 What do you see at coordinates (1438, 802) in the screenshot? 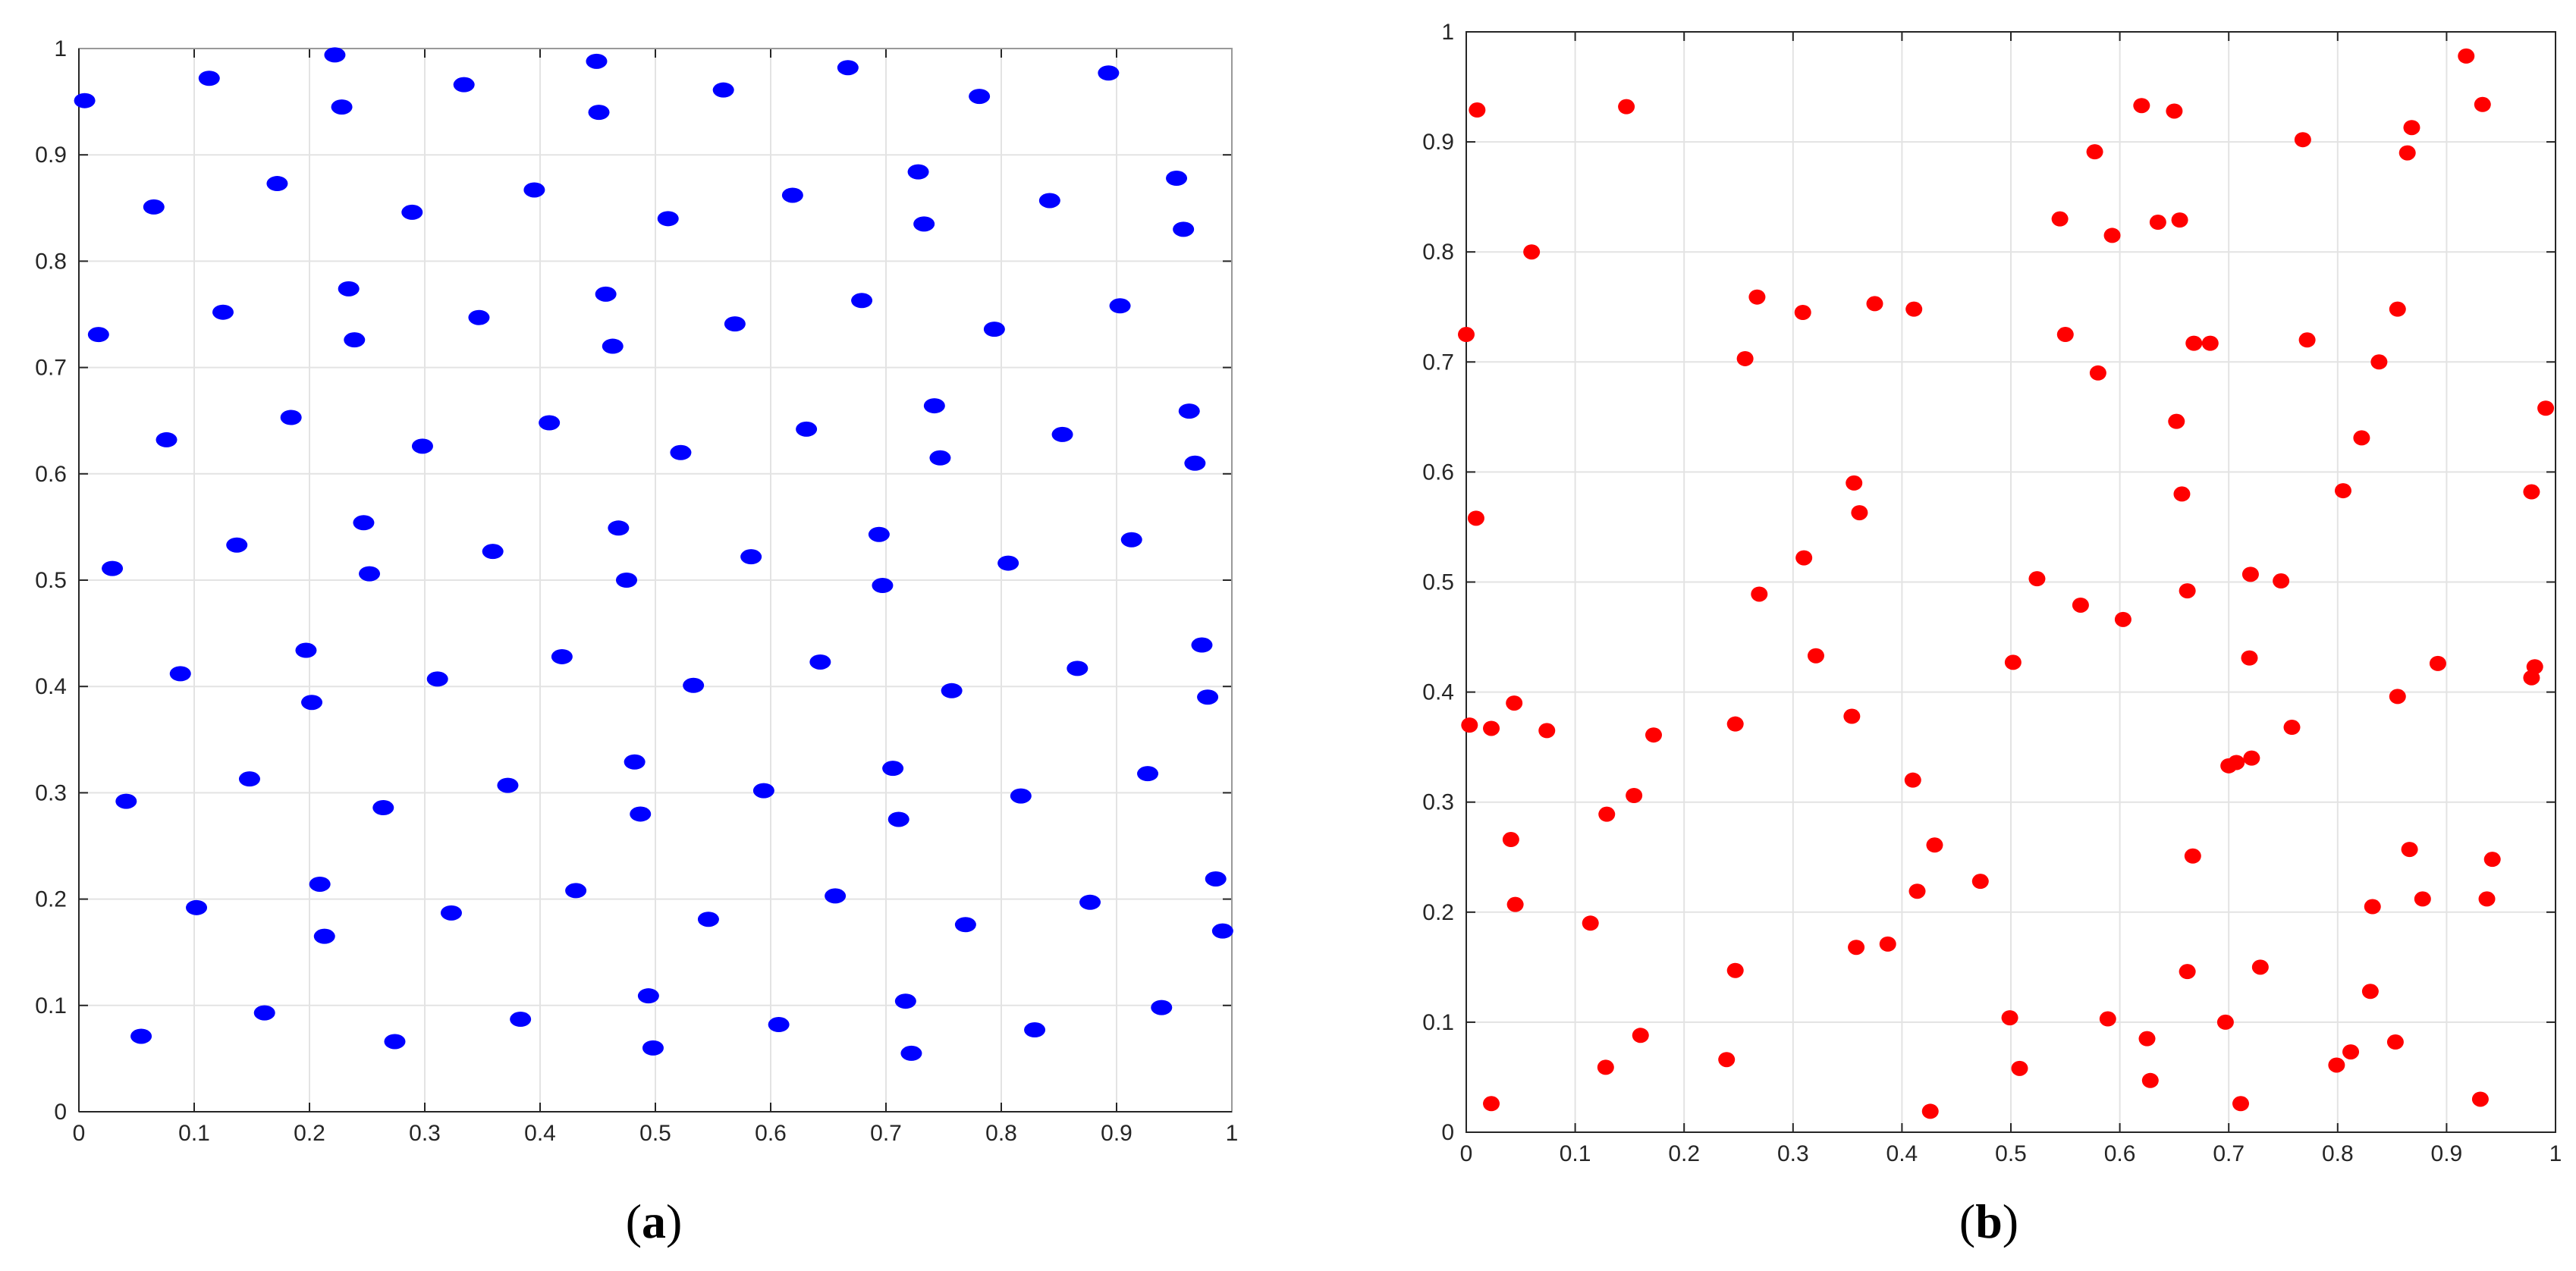
I see `y-tick-label: 0.3` at bounding box center [1438, 802].